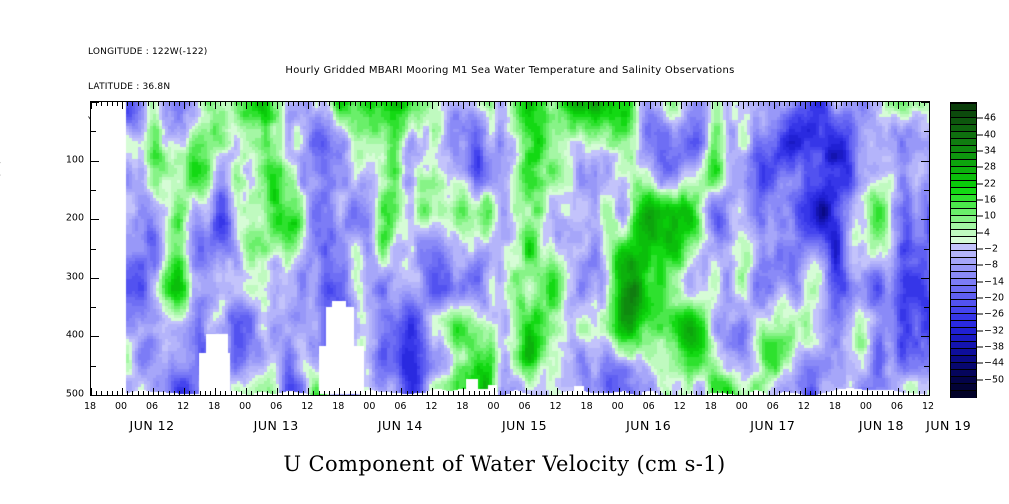 Image resolution: width=1009 pixels, height=504 pixels. What do you see at coordinates (993, 249) in the screenshot?
I see `colorbar-labels: 46 40 34 28 22 16 10 4 −2 −8 −14 −20 −26 −32 −38 −44 −50` at bounding box center [993, 249].